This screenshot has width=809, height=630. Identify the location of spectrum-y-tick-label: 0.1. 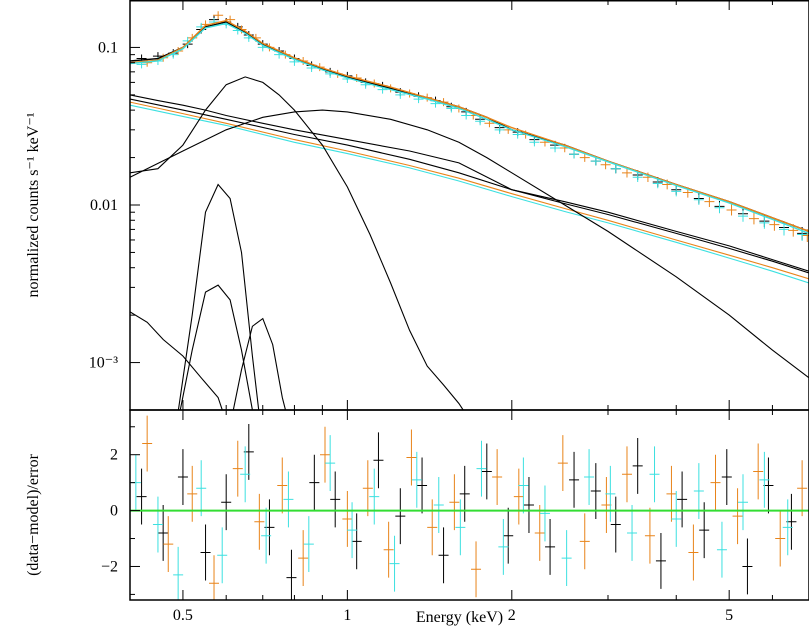
(108, 47).